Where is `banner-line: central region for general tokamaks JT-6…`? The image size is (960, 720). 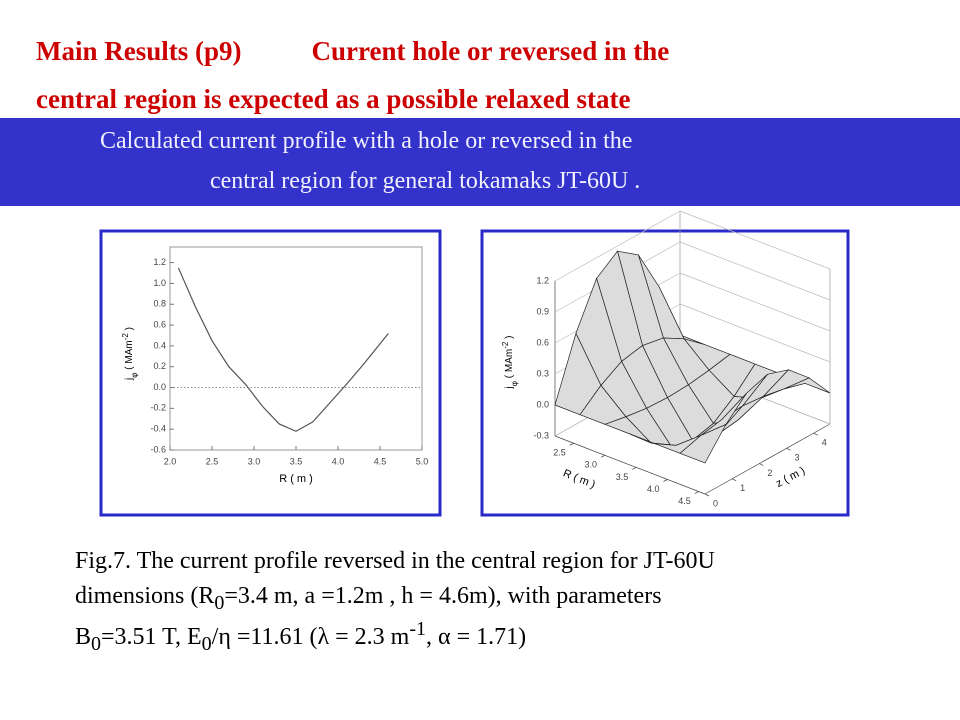 banner-line: central region for general tokamaks JT-6… is located at coordinates (425, 181).